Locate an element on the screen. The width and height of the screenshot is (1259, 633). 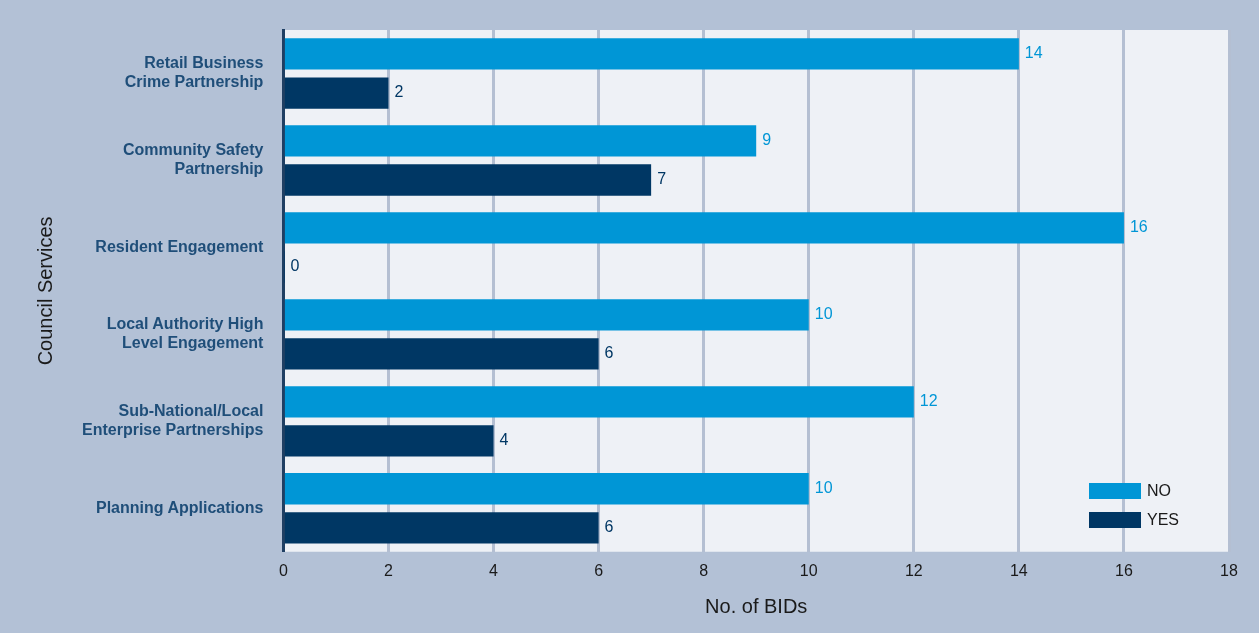
data-label: 12 is located at coordinates (928, 401).